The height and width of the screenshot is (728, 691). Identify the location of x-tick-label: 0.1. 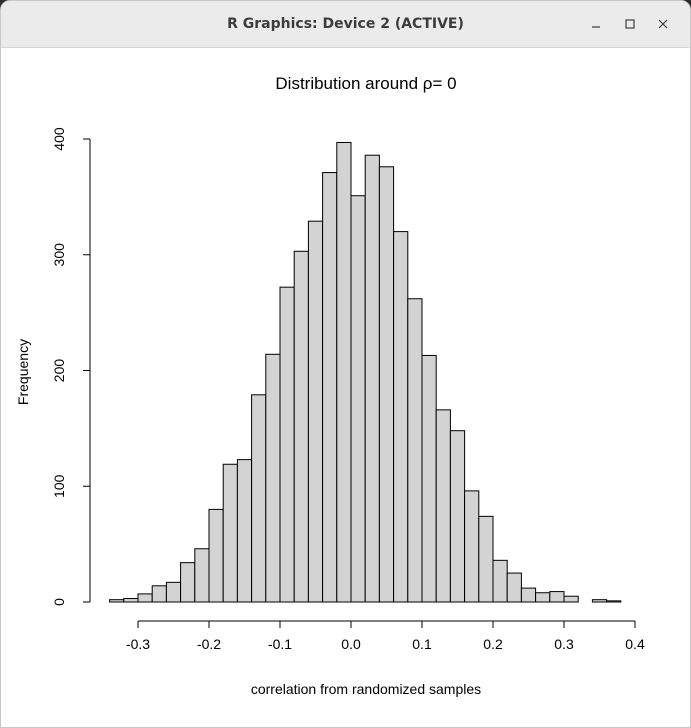
(422, 644).